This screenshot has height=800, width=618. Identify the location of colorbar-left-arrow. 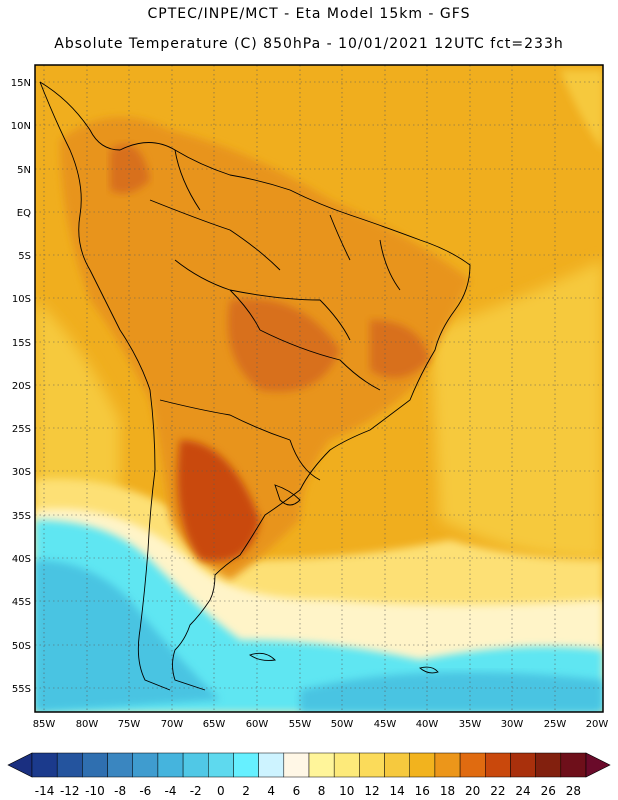
(20, 765).